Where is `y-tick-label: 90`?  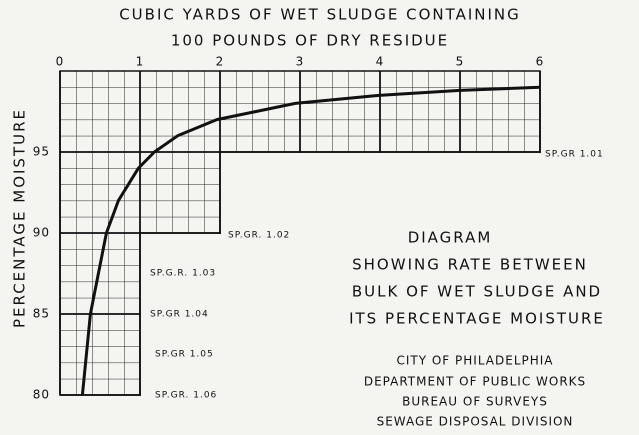 y-tick-label: 90 is located at coordinates (41, 233).